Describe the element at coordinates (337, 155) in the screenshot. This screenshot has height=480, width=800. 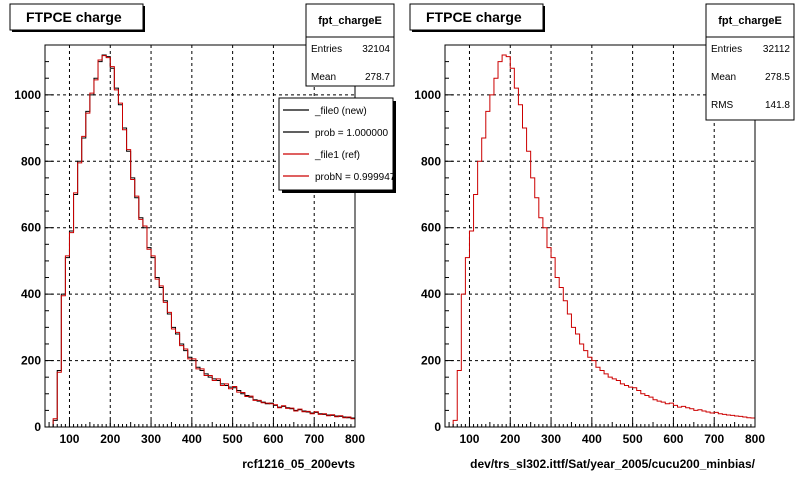
I see `legend-label: _file1 (ref)` at that location.